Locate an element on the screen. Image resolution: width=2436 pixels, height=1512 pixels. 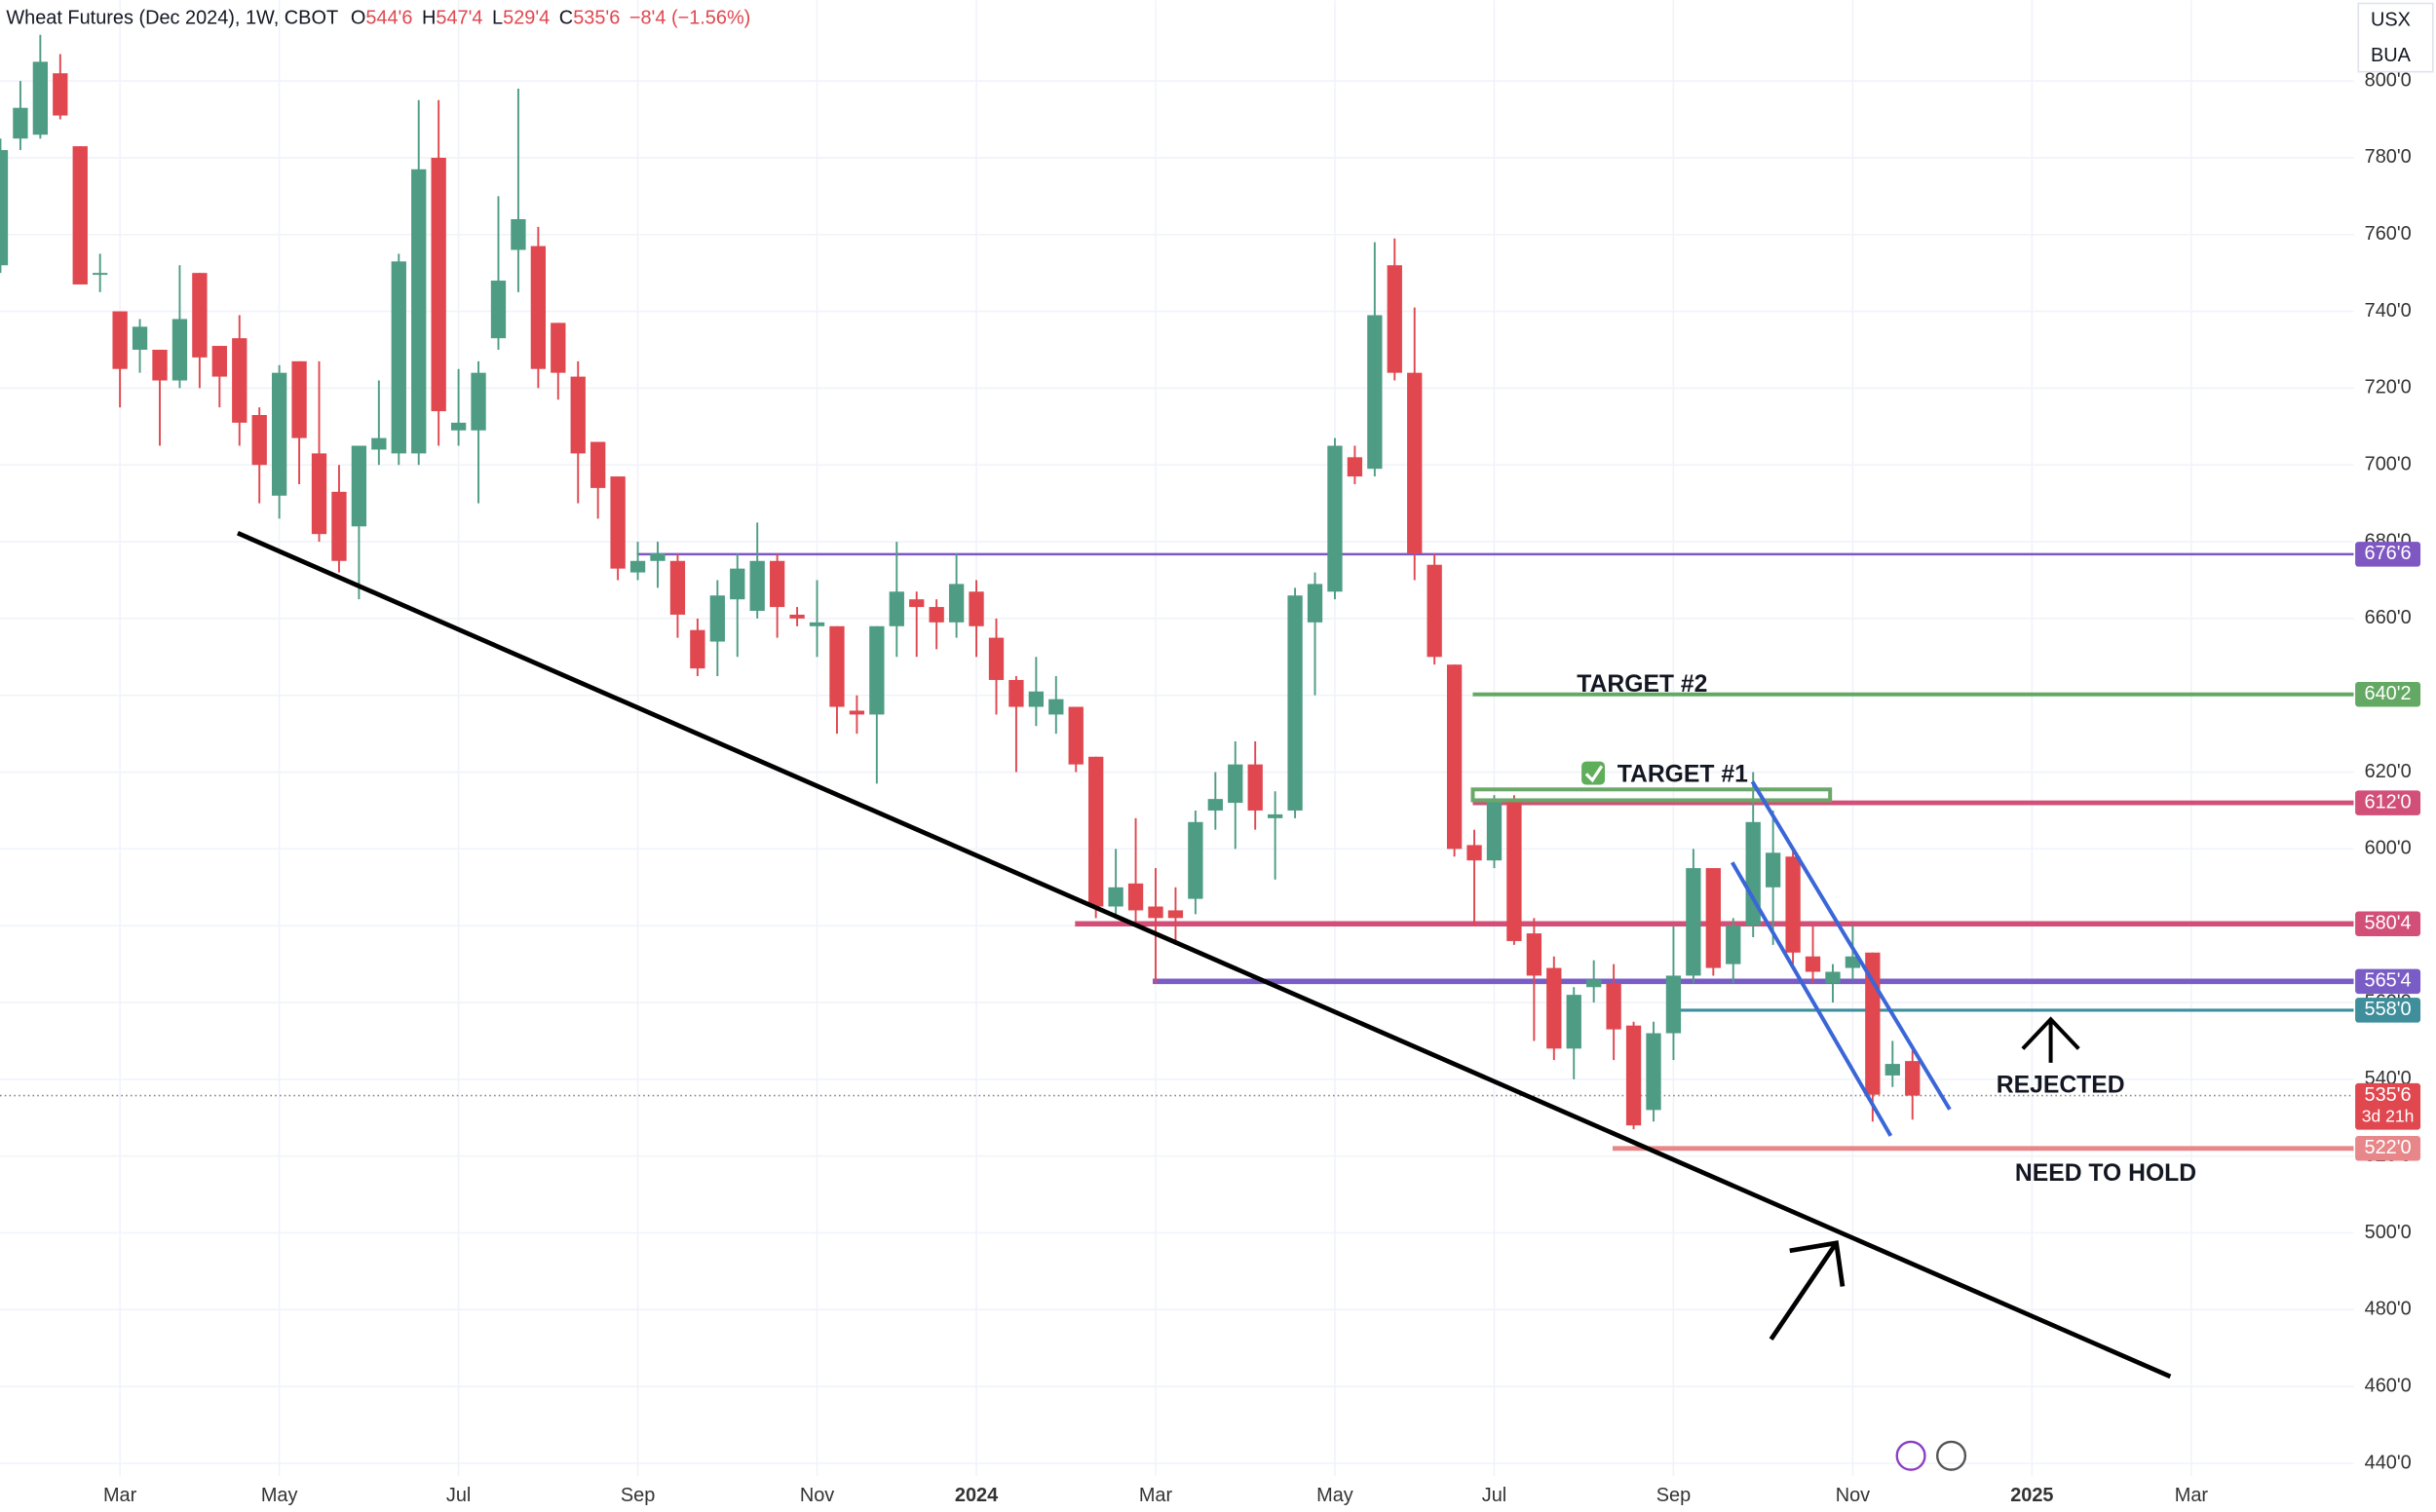
change: −8'4 (−1.56%) is located at coordinates (689, 18).